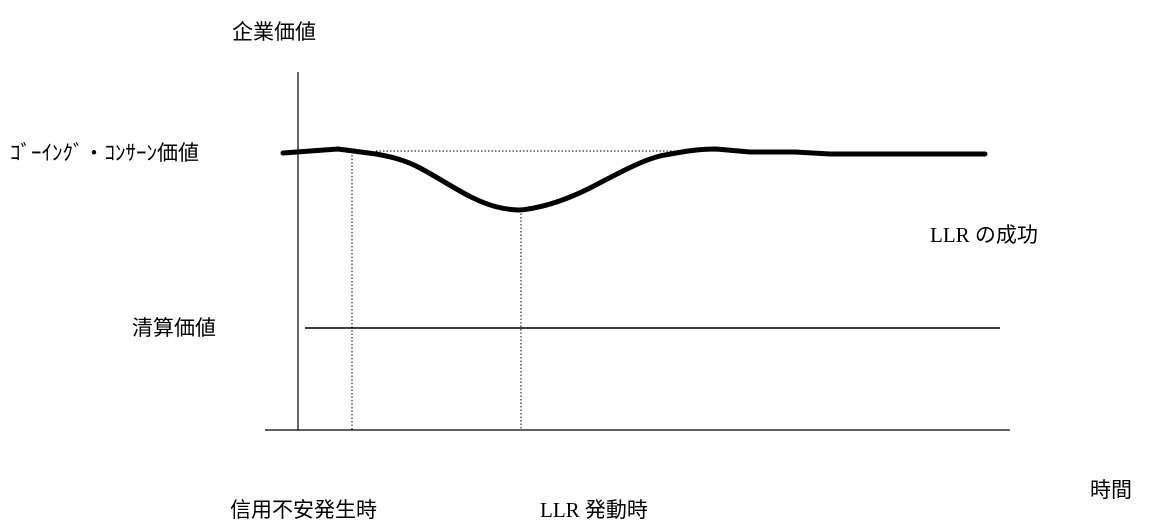 This screenshot has width=1152, height=532. What do you see at coordinates (984, 235) in the screenshot?
I see `llr-success-label: LLR の成功` at bounding box center [984, 235].